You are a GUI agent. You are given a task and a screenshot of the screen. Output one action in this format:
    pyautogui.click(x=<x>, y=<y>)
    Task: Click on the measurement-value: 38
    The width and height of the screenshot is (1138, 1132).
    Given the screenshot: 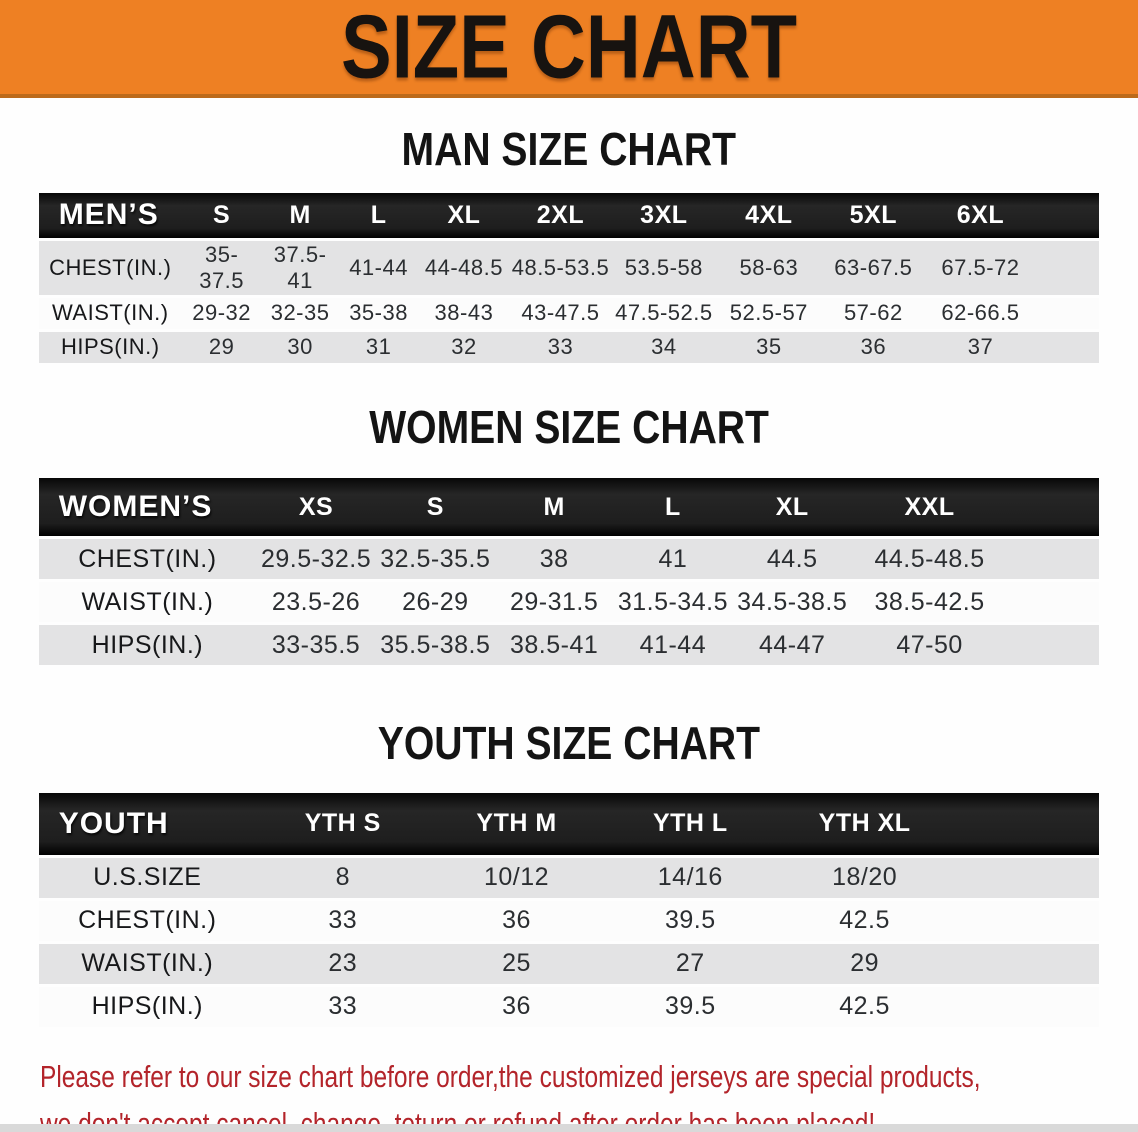 What is the action you would take?
    pyautogui.click(x=554, y=559)
    